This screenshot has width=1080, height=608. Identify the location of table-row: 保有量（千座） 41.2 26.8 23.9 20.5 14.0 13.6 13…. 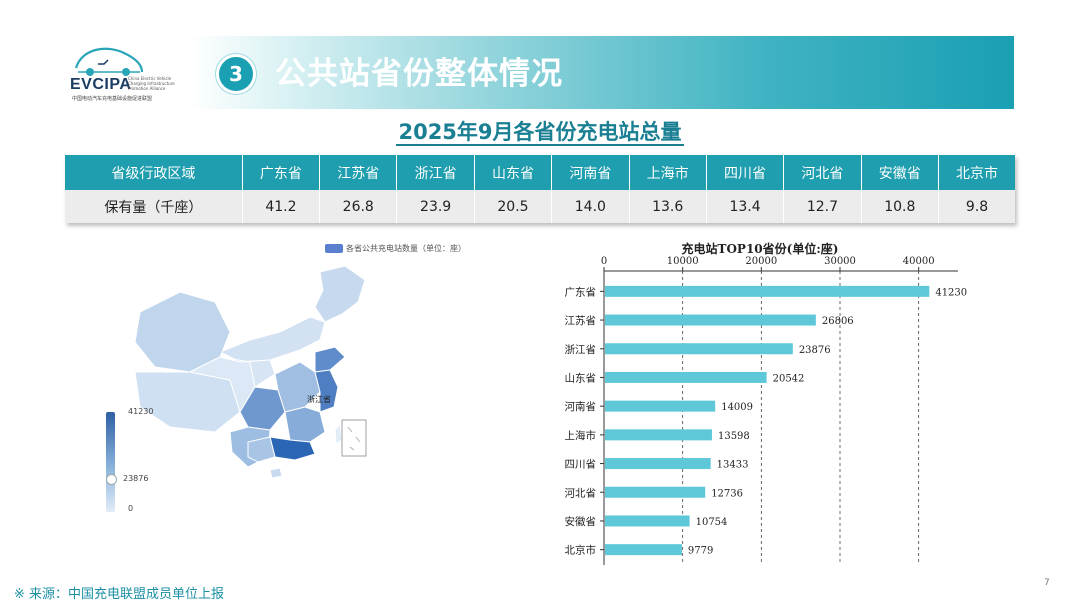
(540, 206).